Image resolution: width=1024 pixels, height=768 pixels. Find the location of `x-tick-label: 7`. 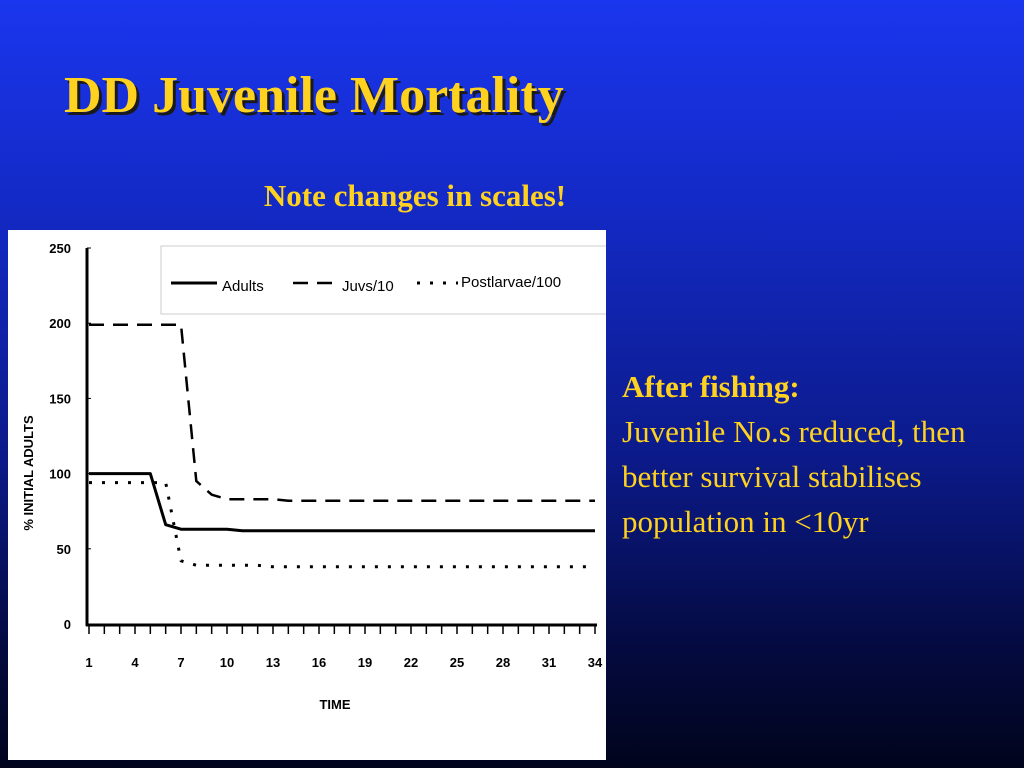

x-tick-label: 7 is located at coordinates (180, 662).